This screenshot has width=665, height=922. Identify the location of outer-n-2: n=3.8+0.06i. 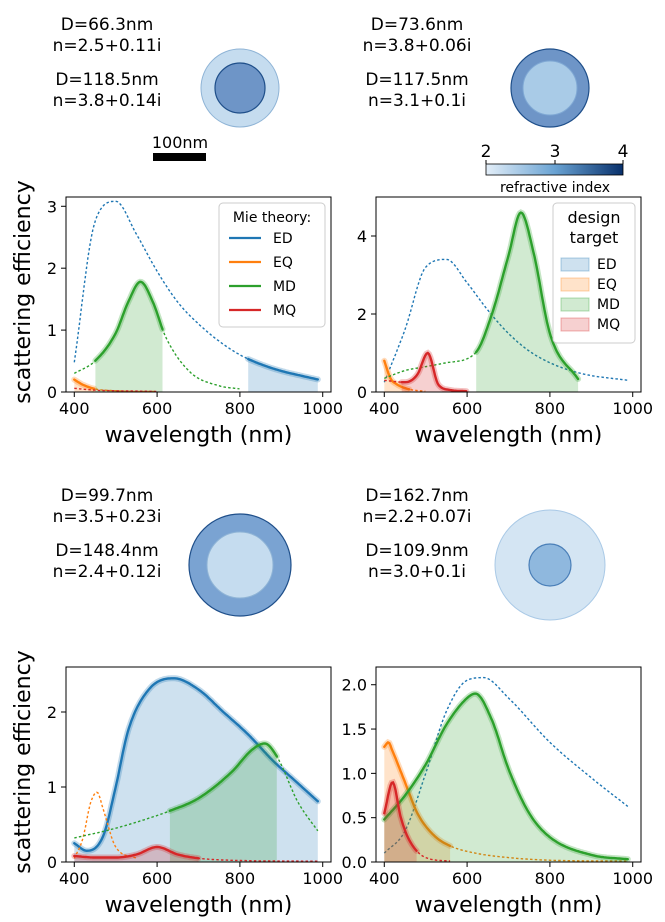
(417, 46).